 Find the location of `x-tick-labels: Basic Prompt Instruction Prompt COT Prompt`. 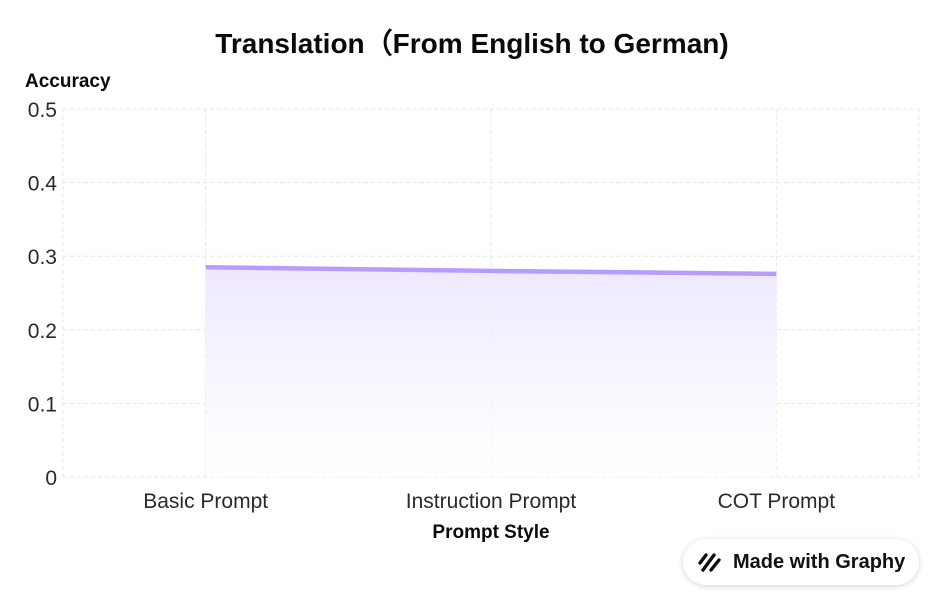

x-tick-labels: Basic Prompt Instruction Prompt COT Prompt is located at coordinates (489, 501).